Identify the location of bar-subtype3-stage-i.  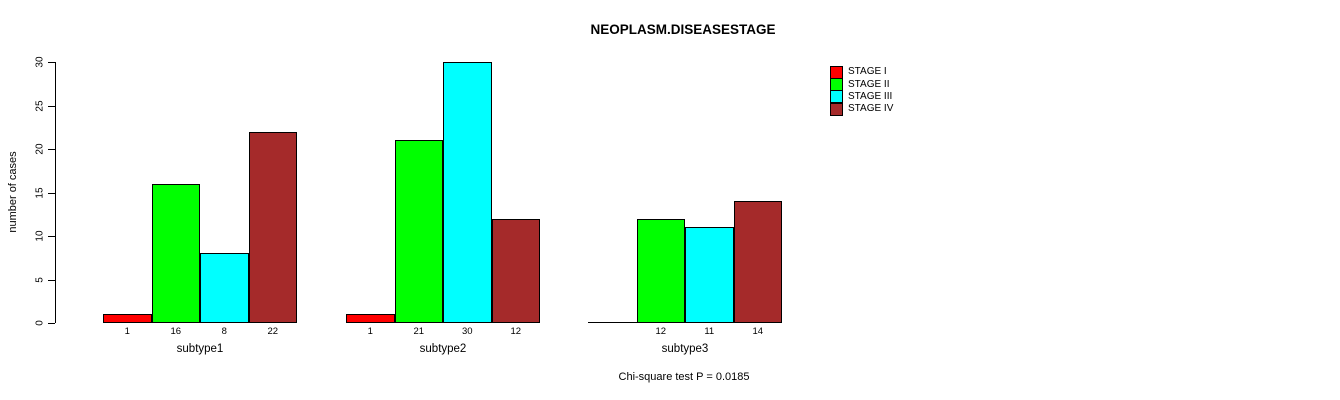
(613, 322).